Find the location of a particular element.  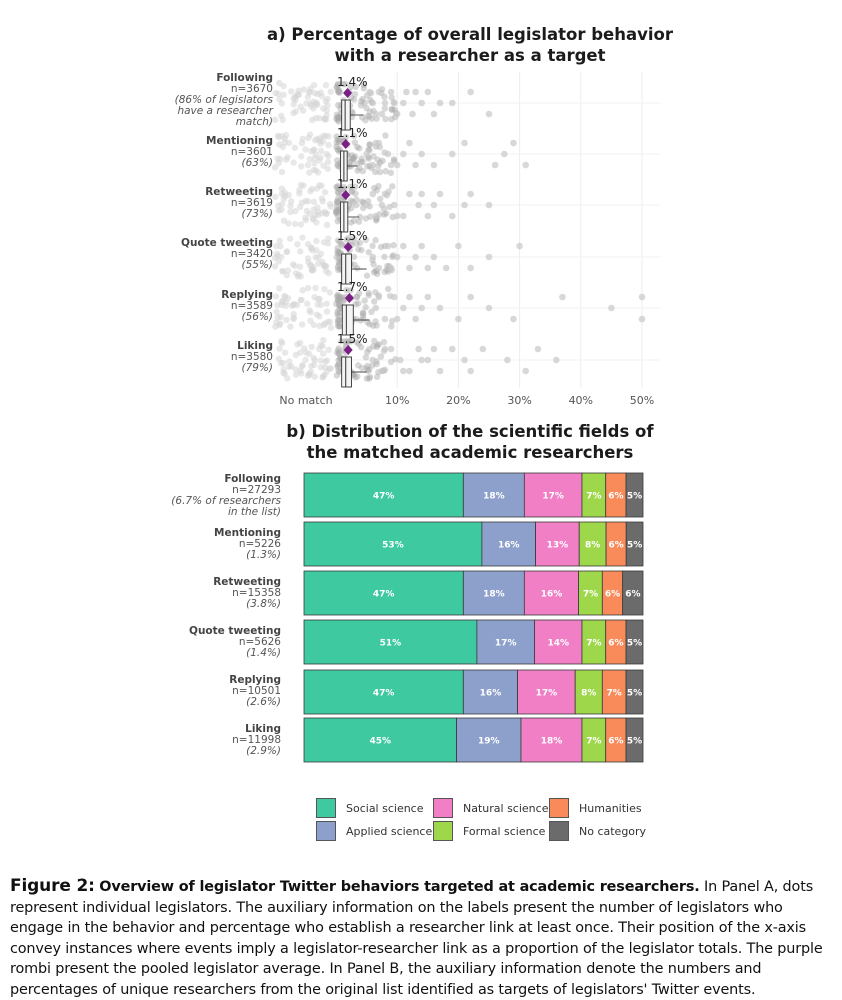

legend-swatch-humanities is located at coordinates (559, 808).